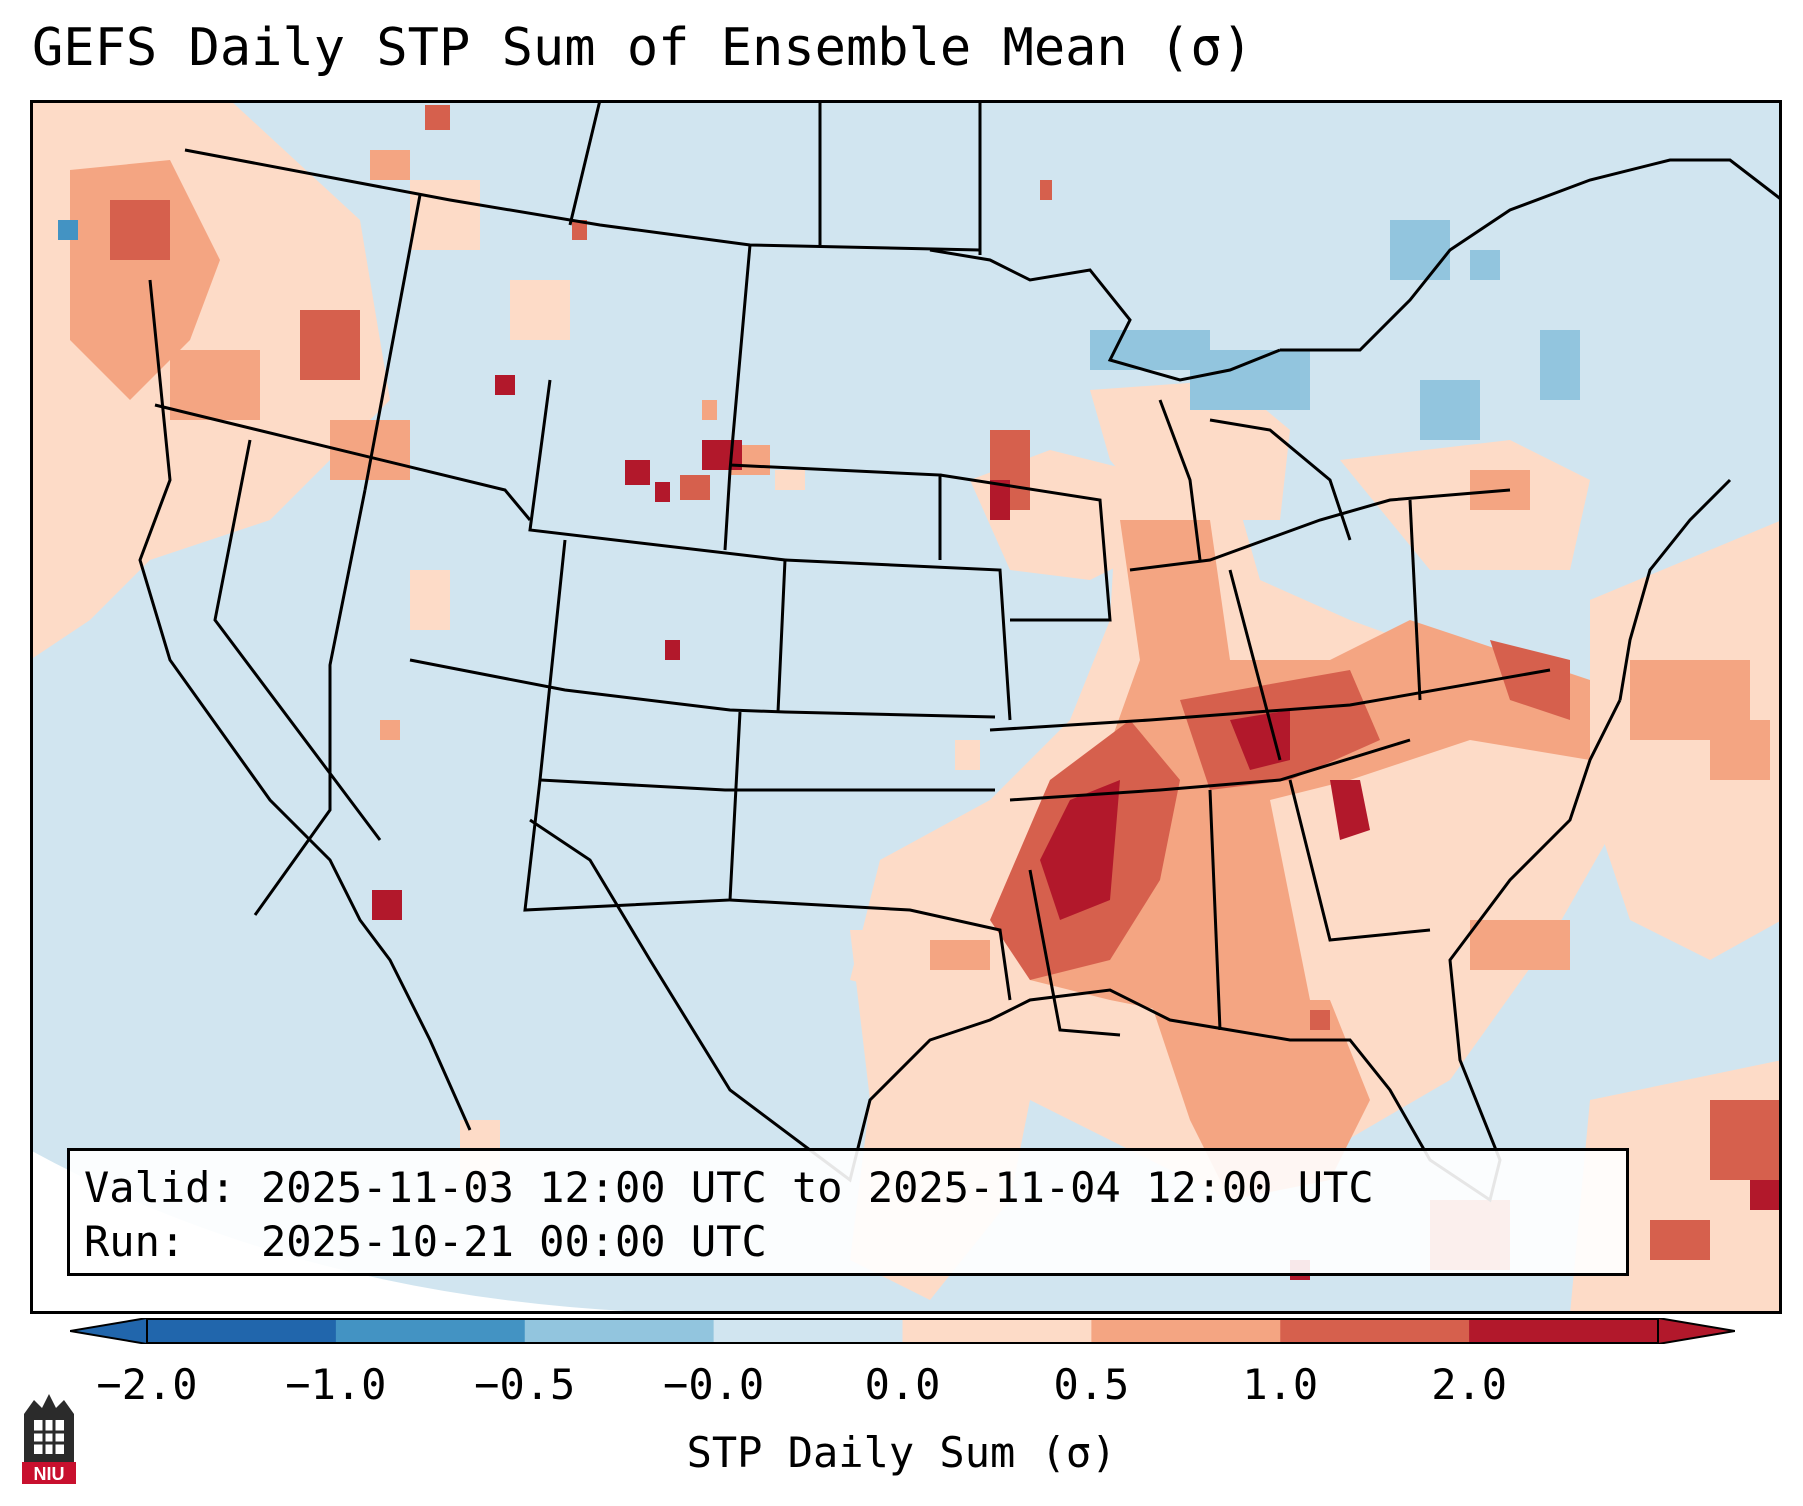 This screenshot has width=1803, height=1506. What do you see at coordinates (714, 1384) in the screenshot?
I see `colorbar-tick-label: −0.0` at bounding box center [714, 1384].